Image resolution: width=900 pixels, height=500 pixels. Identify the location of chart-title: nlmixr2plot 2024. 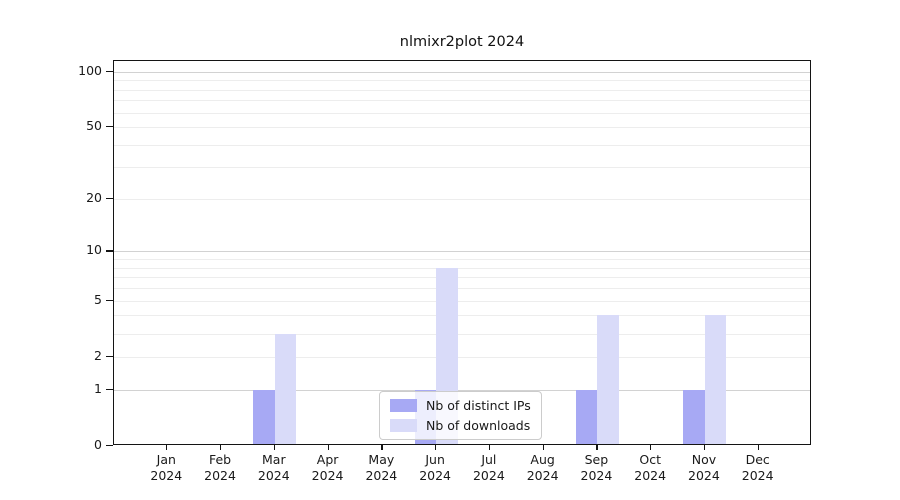
(462, 42).